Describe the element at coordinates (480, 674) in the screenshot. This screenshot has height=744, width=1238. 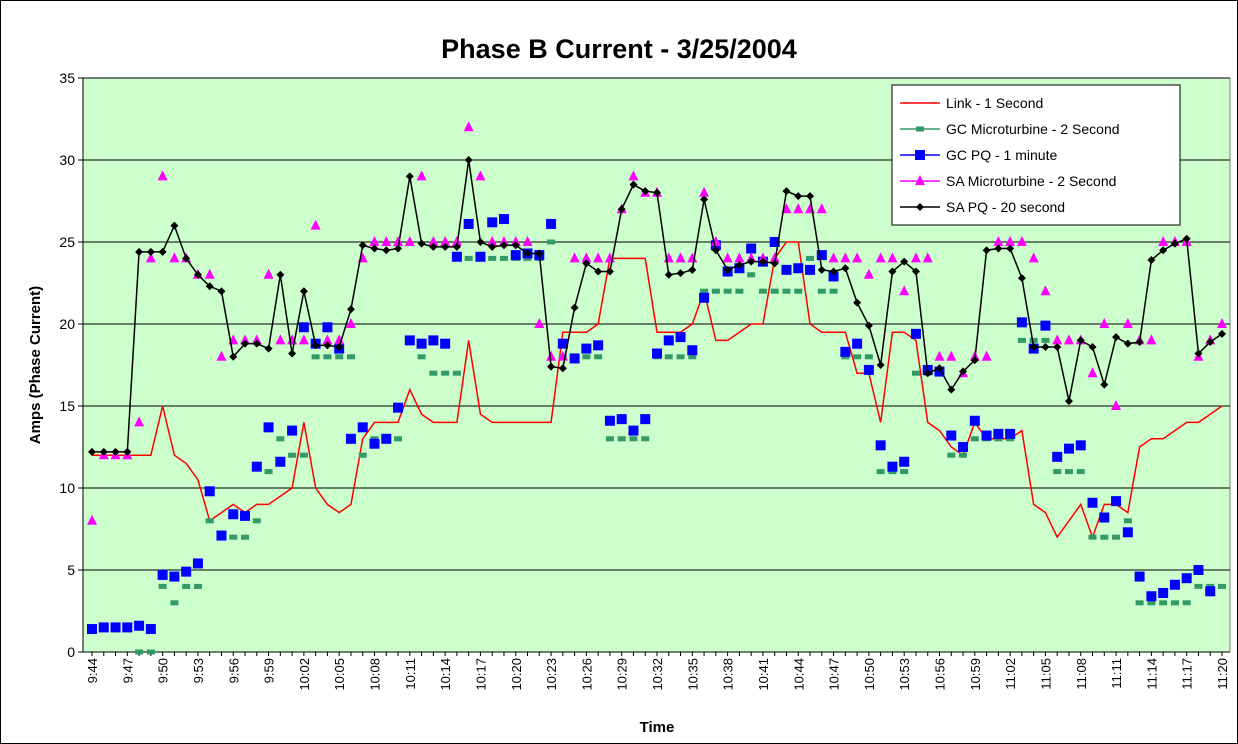
I see `x-tick-label: 10:17` at that location.